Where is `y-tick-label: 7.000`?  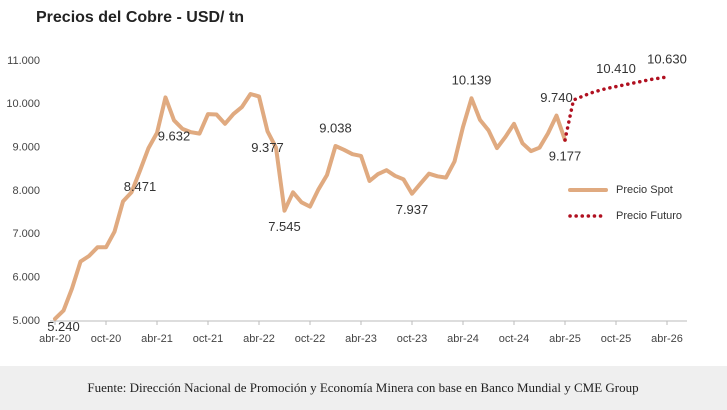 y-tick-label: 7.000 is located at coordinates (26, 234).